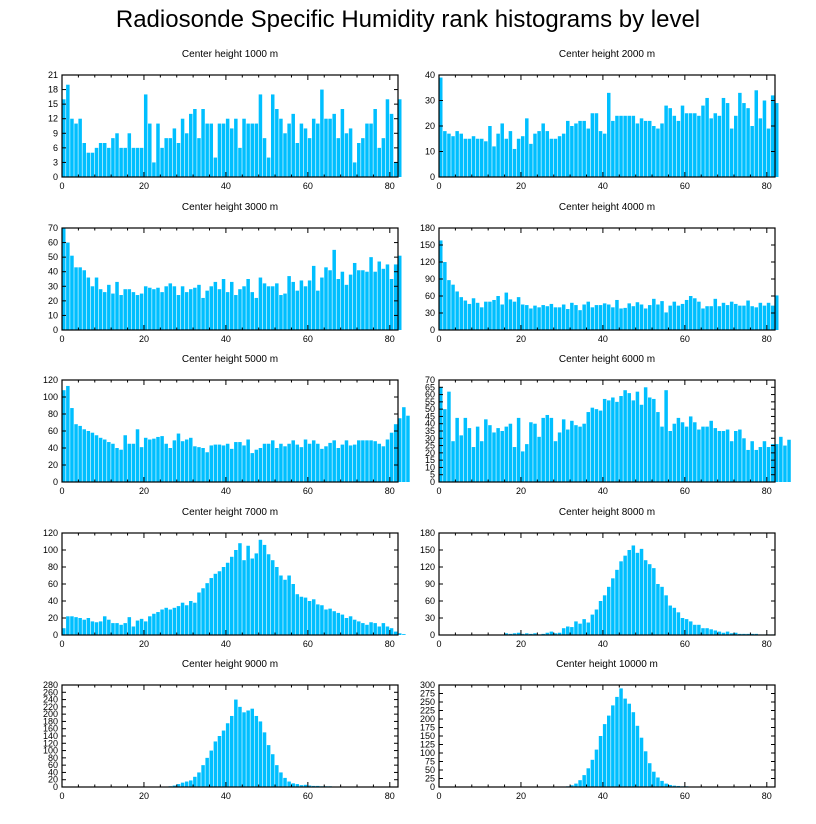 The image size is (816, 824). What do you see at coordinates (430, 446) in the screenshot?
I see `y-tick-label: 25` at bounding box center [430, 446].